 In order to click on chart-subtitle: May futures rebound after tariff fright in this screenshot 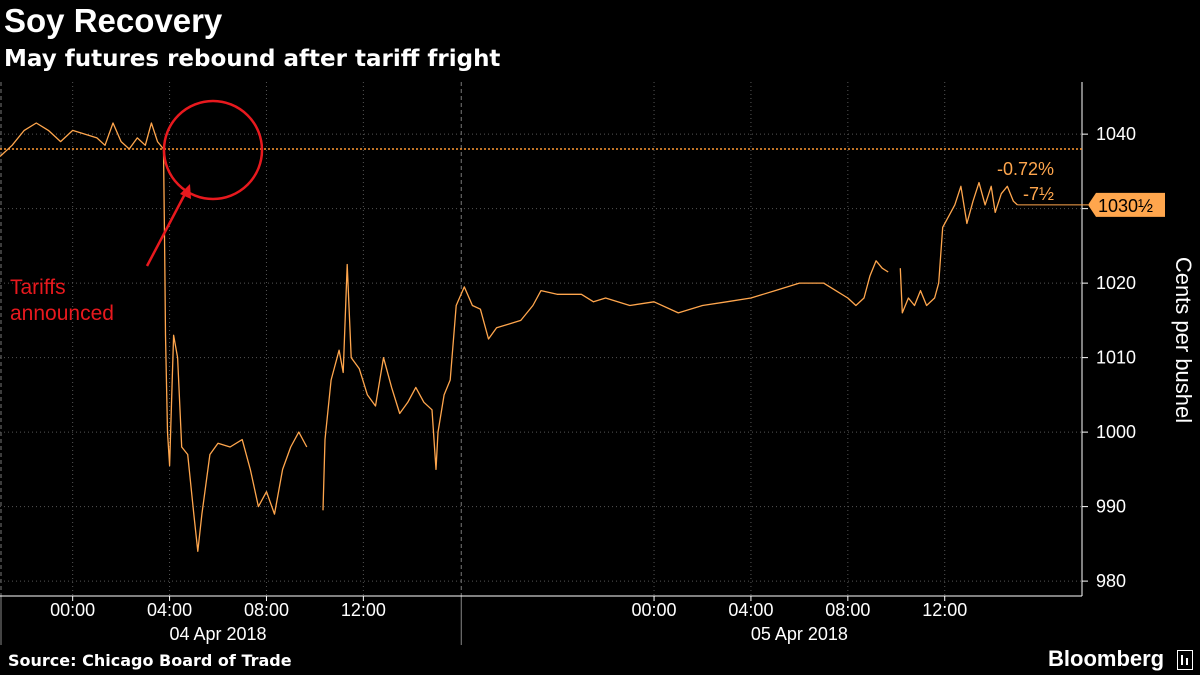, I will do `click(252, 59)`.